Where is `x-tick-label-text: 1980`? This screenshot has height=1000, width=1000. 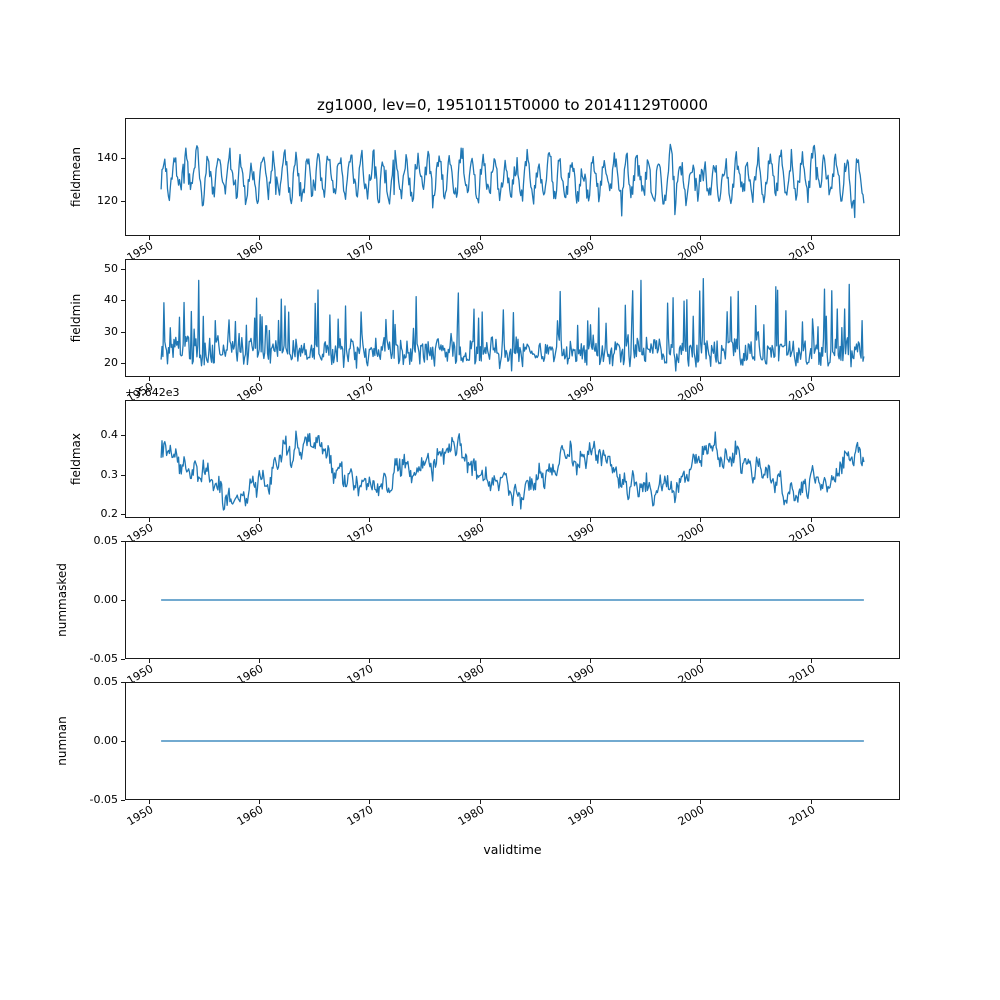
x-tick-label-text: 1980 is located at coordinates (471, 816).